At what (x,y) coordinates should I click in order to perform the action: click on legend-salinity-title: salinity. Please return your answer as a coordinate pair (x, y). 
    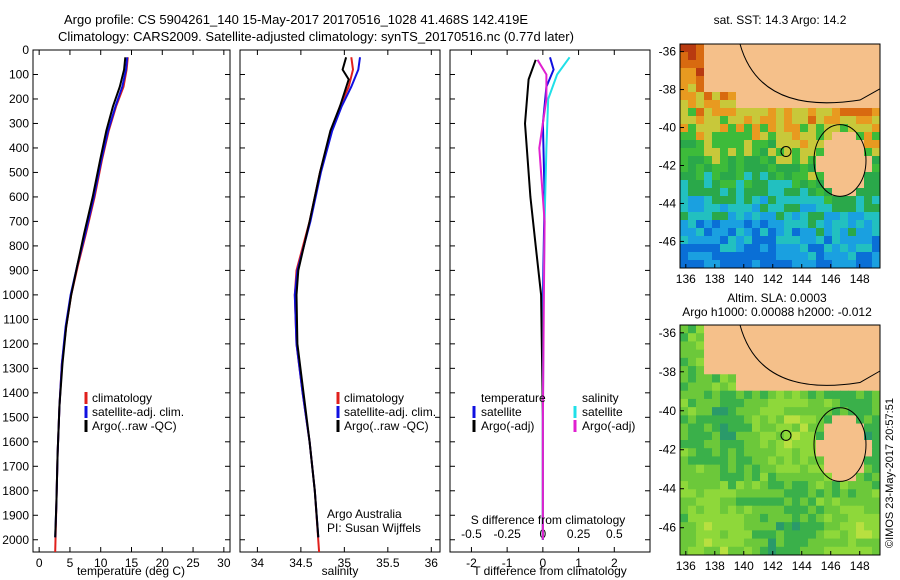
    Looking at the image, I should click on (600, 398).